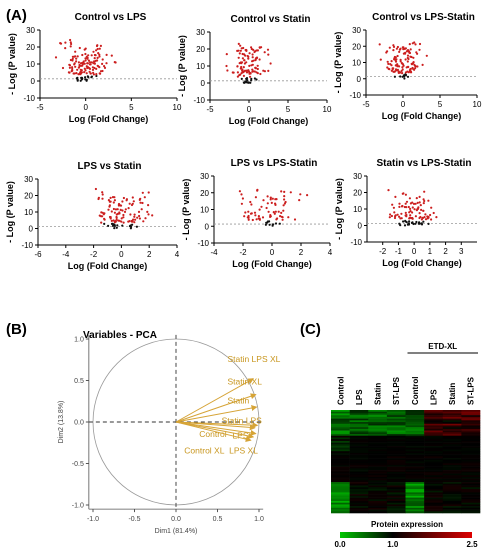  What do you see at coordinates (403, 104) in the screenshot?
I see `x-tick-label: 0` at bounding box center [403, 104].